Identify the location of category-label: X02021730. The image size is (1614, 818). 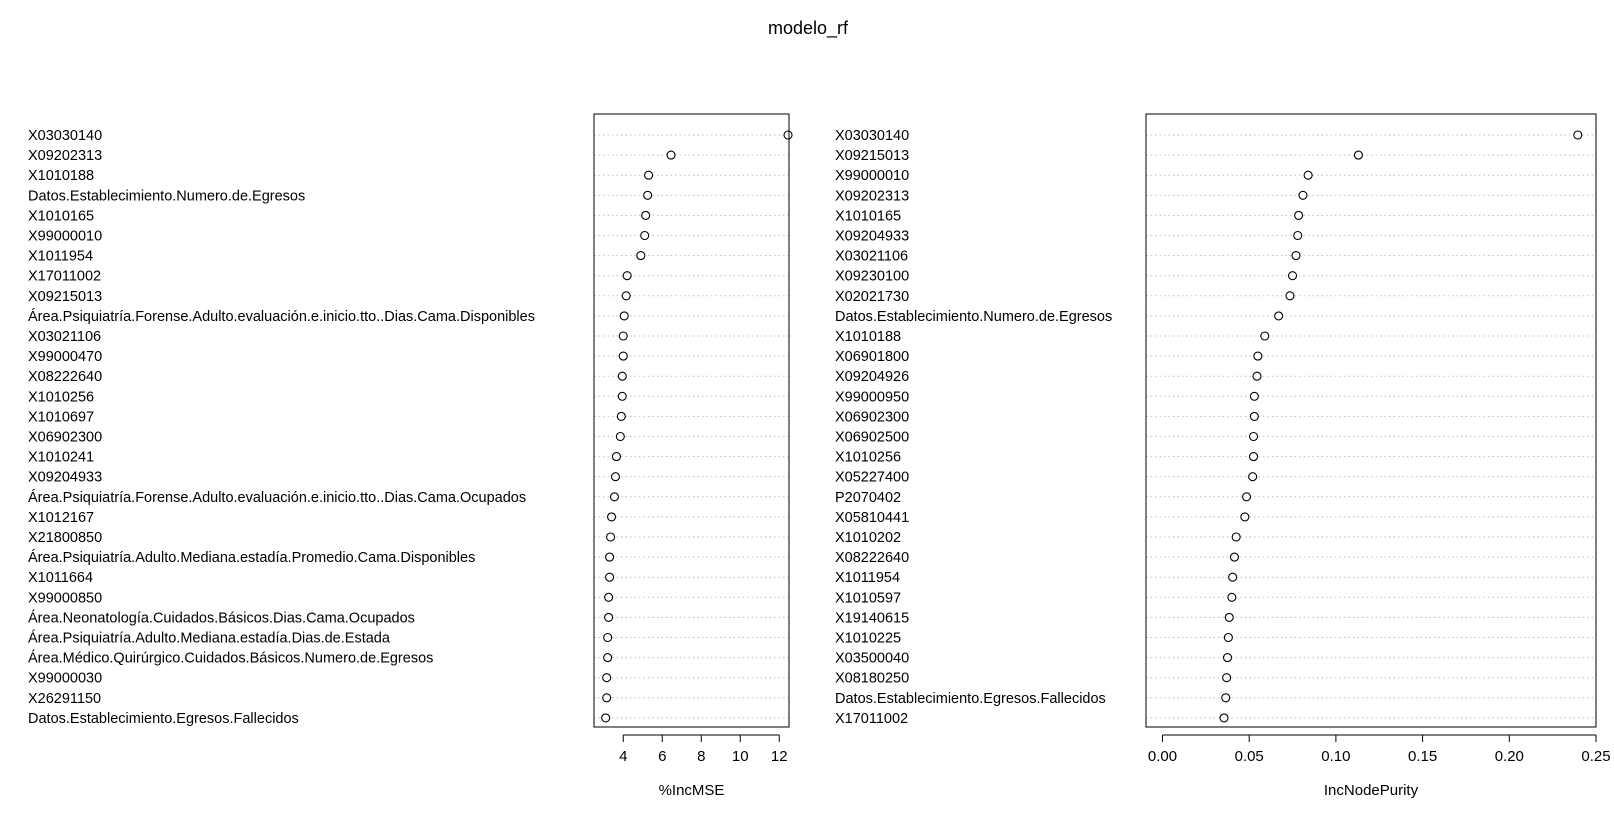
(872, 297).